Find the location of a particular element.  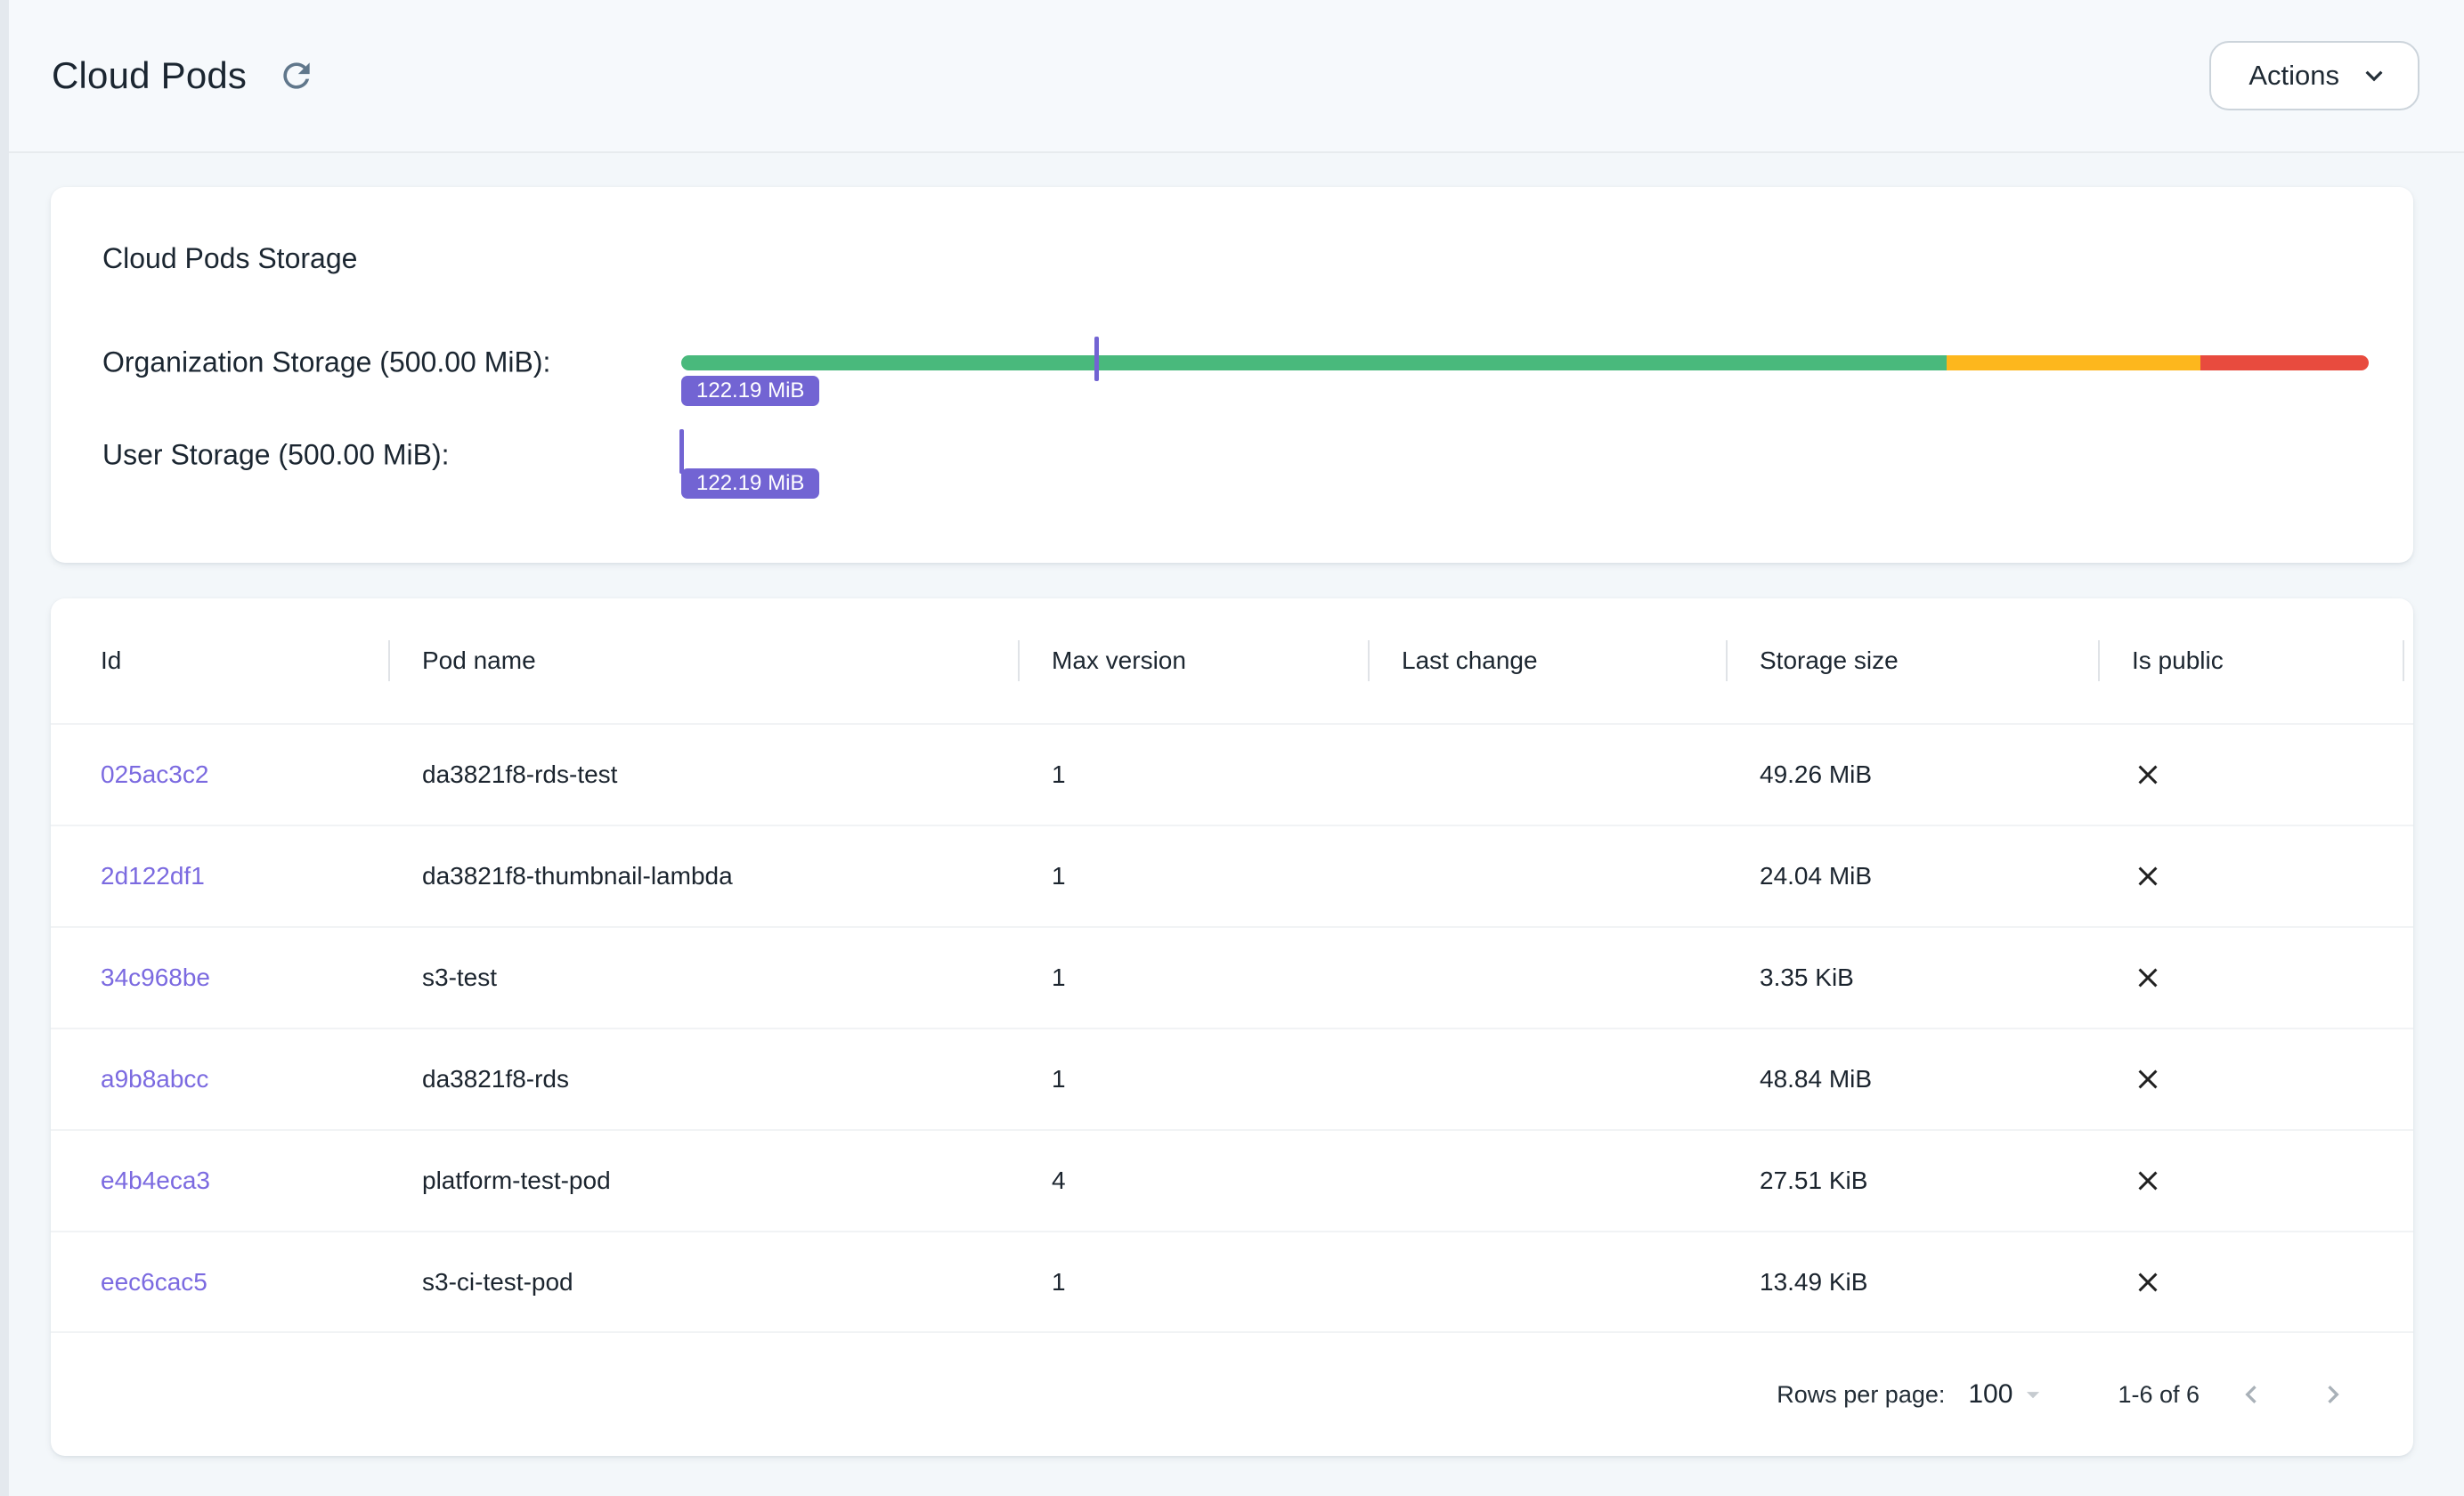

table-row: eec6cac5 s3-ci-test-pod 1 13.49 KiB is located at coordinates (1232, 1281).